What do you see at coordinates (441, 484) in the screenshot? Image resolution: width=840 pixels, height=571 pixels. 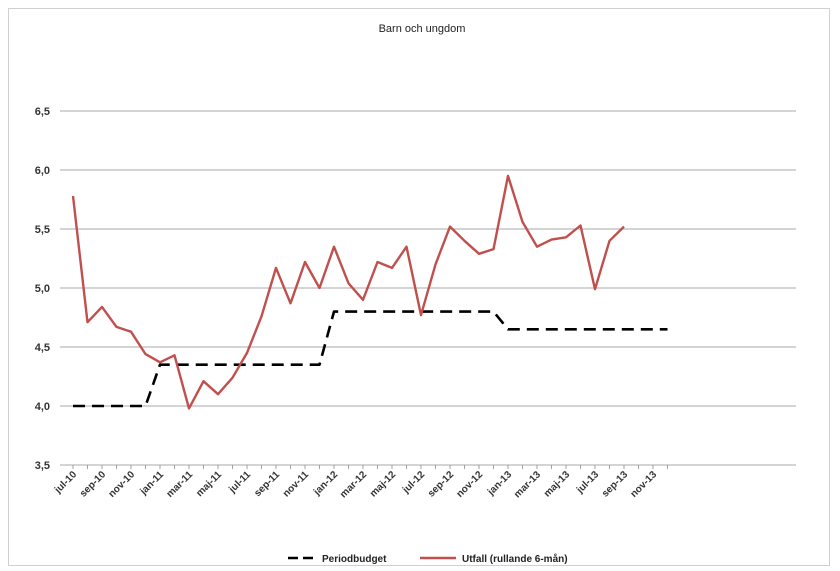 I see `x-tick-label: sep-12` at bounding box center [441, 484].